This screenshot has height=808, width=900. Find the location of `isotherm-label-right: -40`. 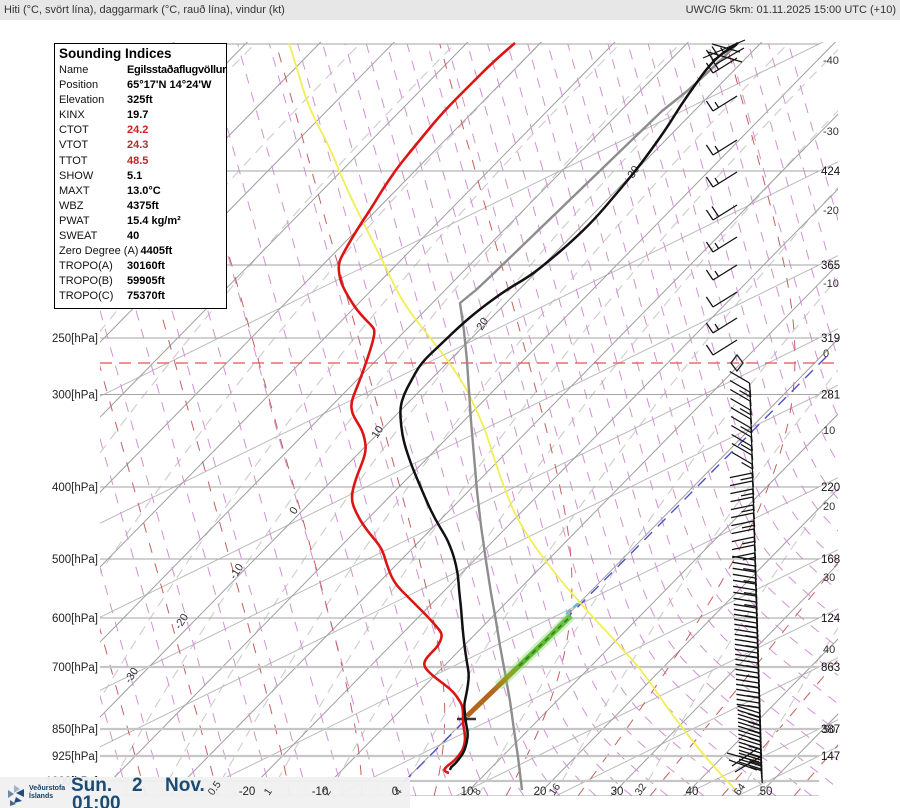

isotherm-label-right: -40 is located at coordinates (831, 61).